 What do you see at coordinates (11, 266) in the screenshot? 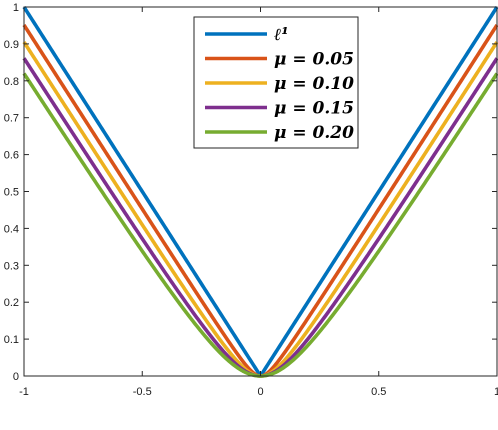
I see `y-tick-label: 0.3` at bounding box center [11, 266].